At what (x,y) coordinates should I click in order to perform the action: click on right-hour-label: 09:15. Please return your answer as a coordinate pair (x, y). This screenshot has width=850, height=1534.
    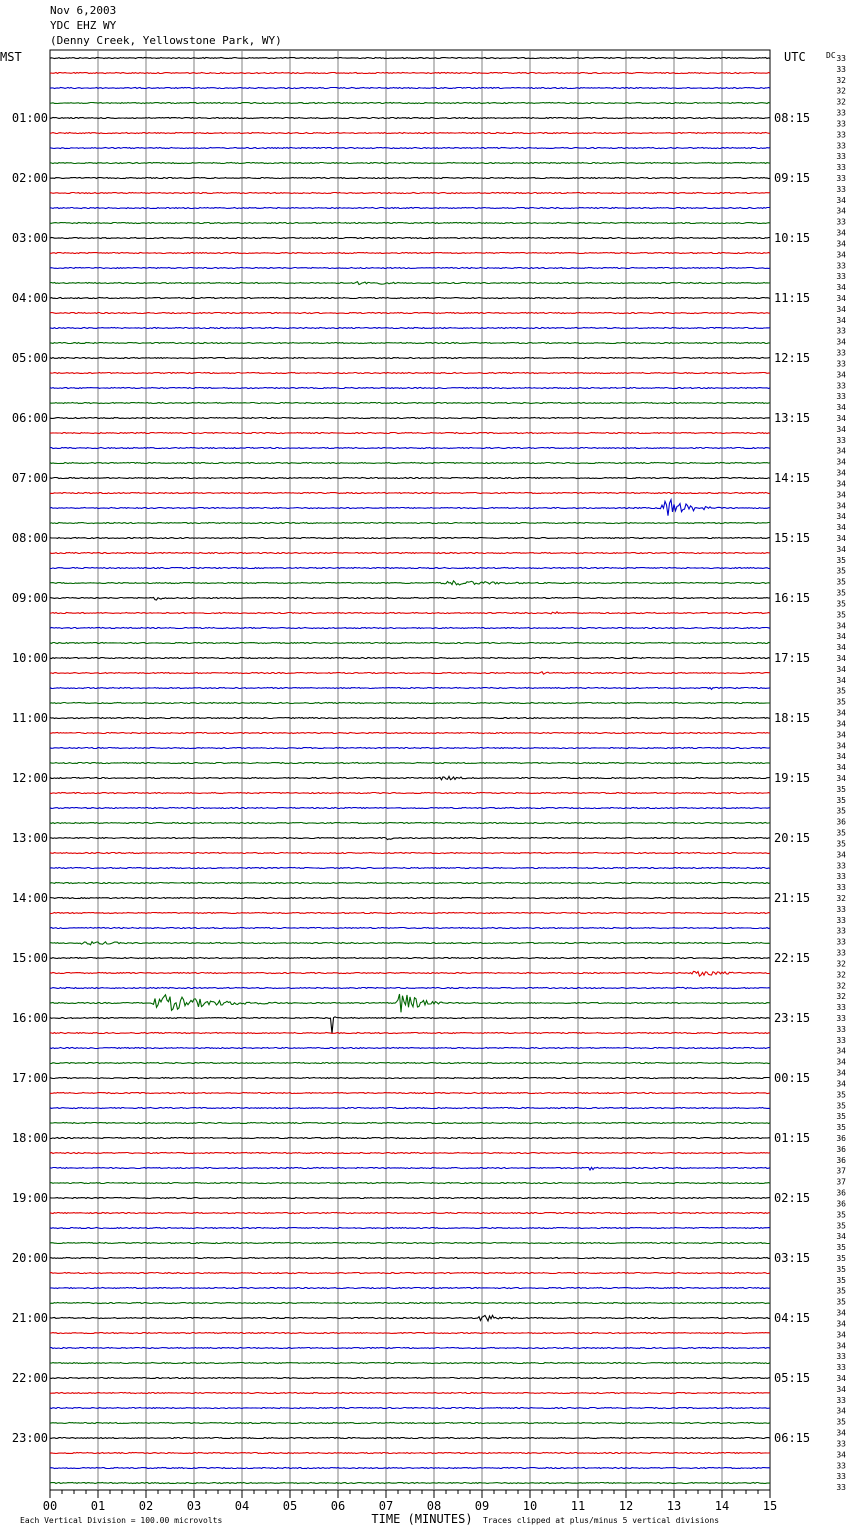
    Looking at the image, I should click on (792, 178).